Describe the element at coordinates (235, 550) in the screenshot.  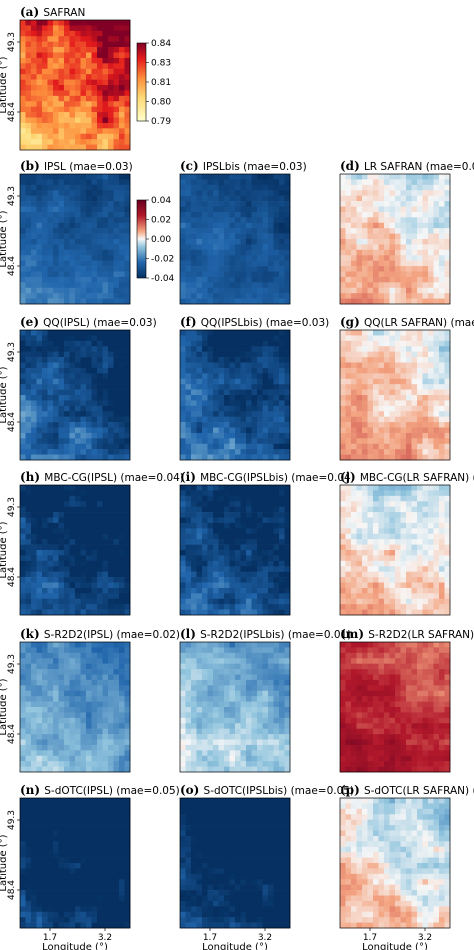
I see `panel-frame` at that location.